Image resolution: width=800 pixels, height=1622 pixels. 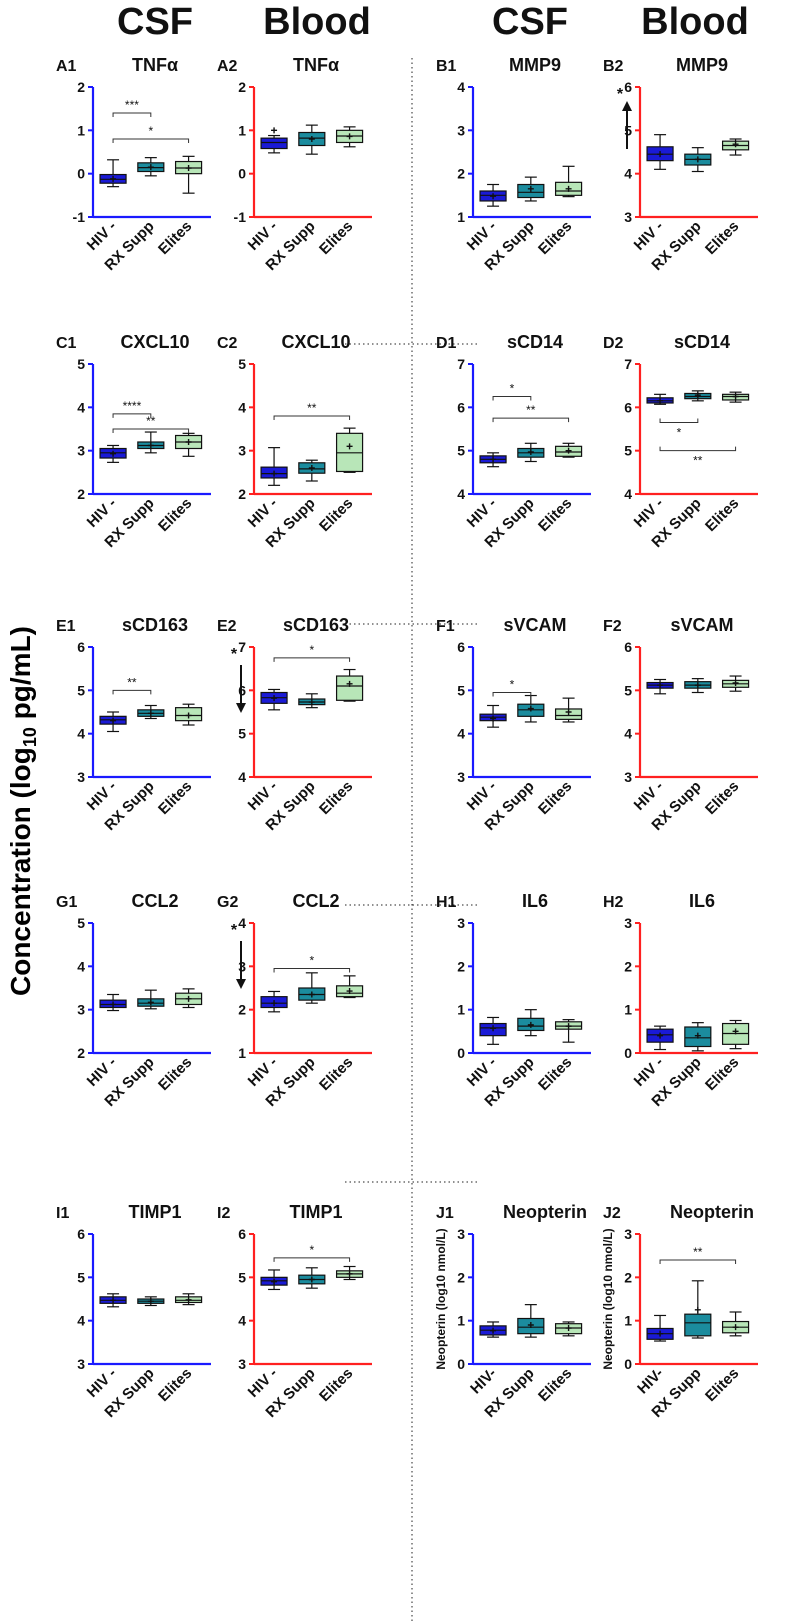 What do you see at coordinates (154, 901) in the screenshot?
I see `panel-title: CCL2` at bounding box center [154, 901].